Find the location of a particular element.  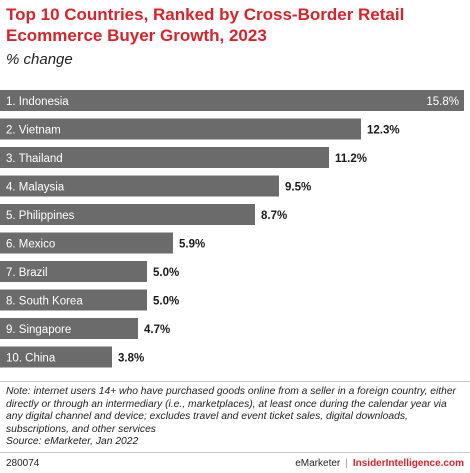

bar-group: 5. Philippines 8.7% is located at coordinates (143, 214).